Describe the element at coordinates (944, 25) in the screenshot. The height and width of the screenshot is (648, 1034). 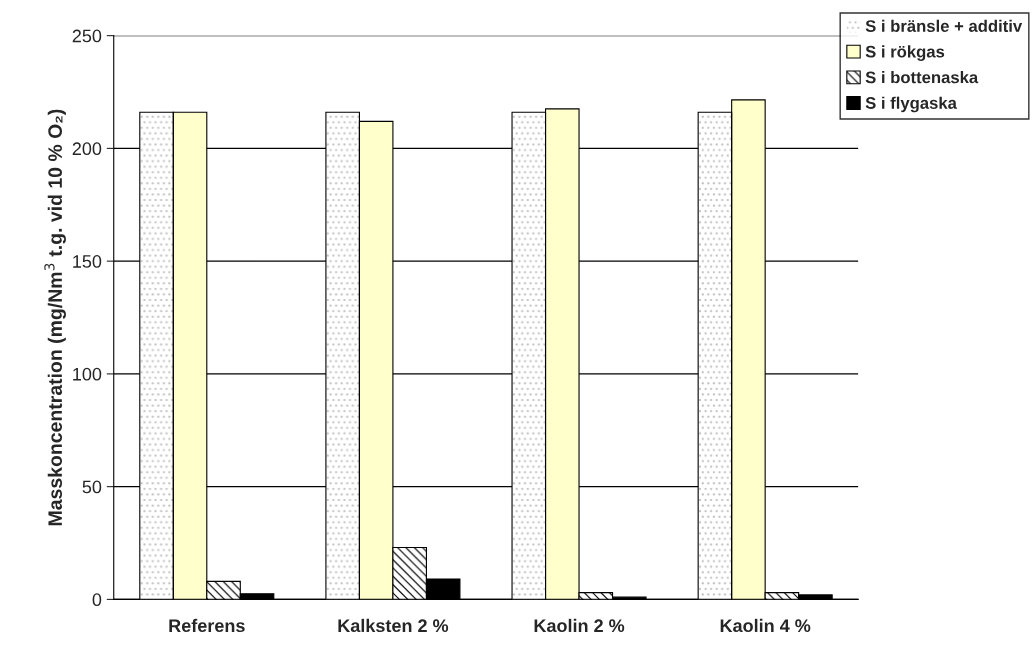
I see `legend-label: S i bränsle + additiv` at that location.